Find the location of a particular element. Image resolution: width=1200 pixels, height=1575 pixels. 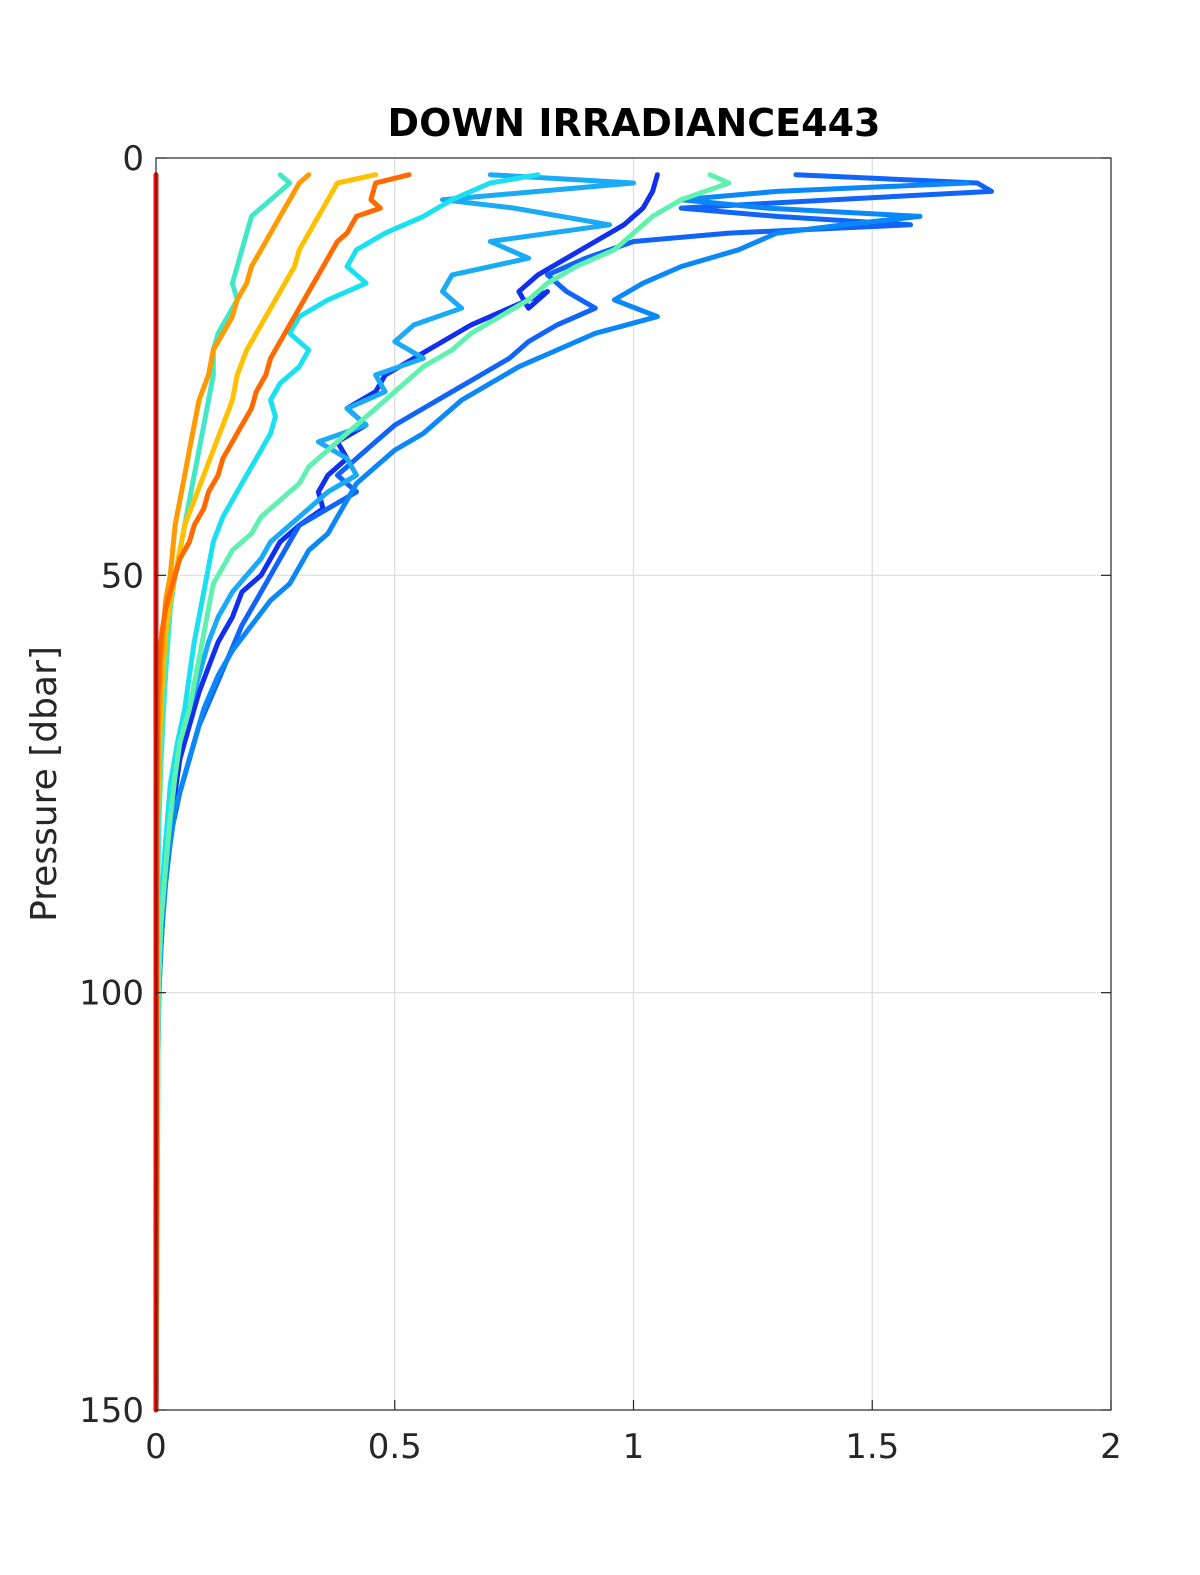

x-tick-label: 0.5 is located at coordinates (395, 1447).